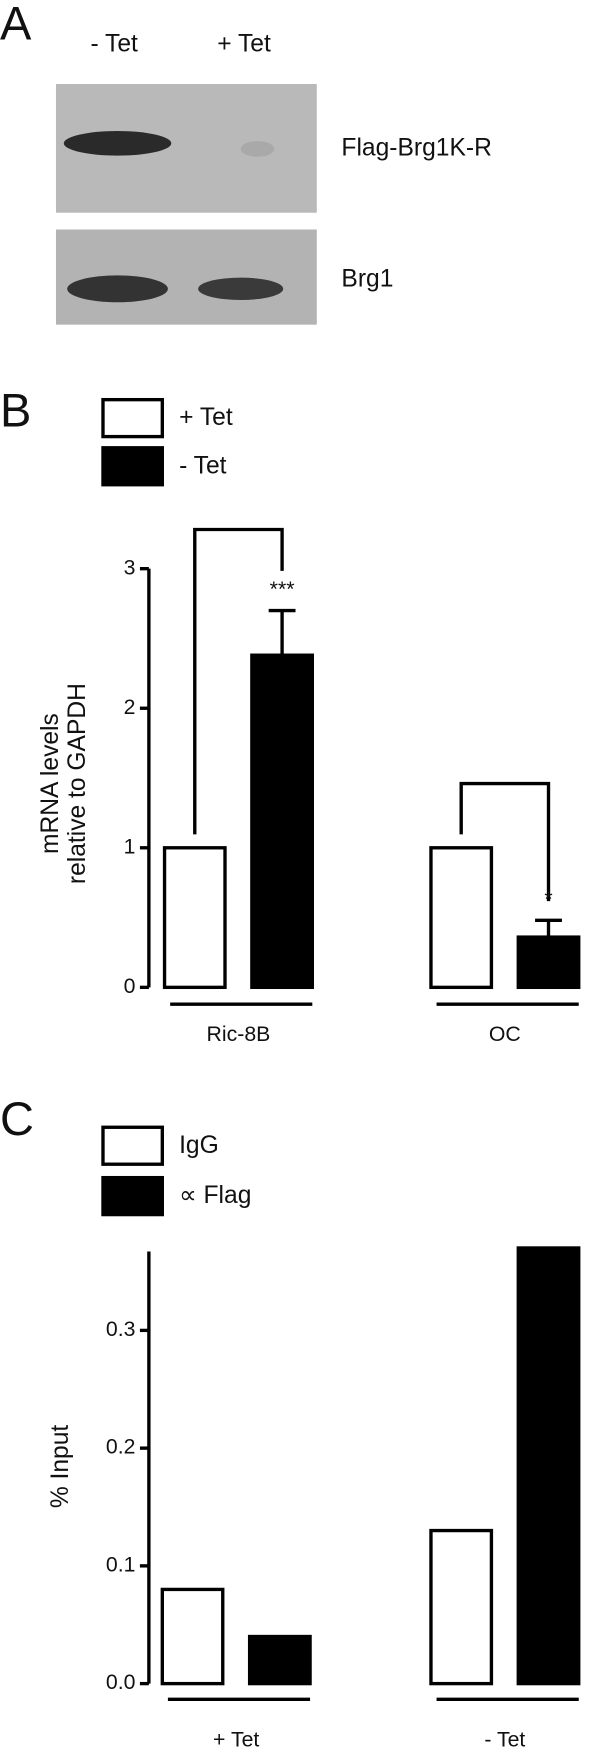 The width and height of the screenshot is (600, 1762). Describe the element at coordinates (121, 1329) in the screenshot. I see `y-tick-label: 0.3` at that location.